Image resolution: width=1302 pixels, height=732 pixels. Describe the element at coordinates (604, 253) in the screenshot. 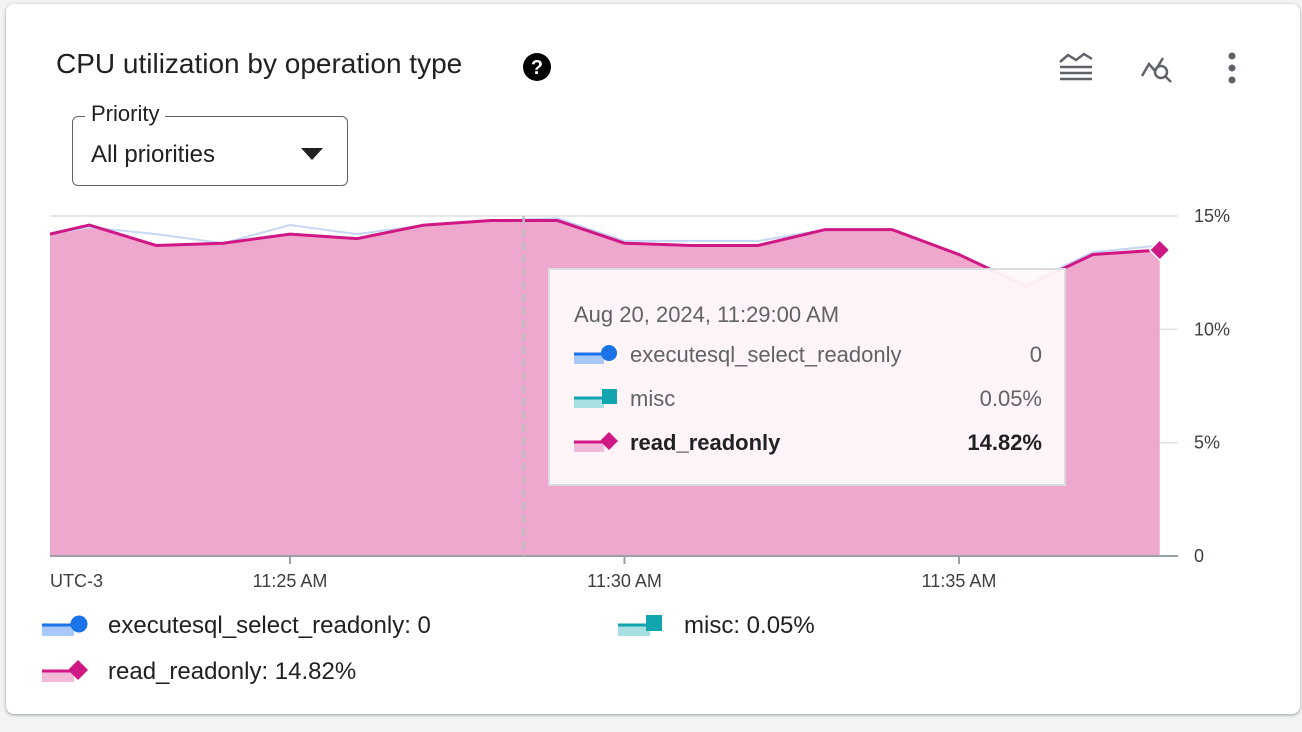

I see `series-line-read-readonly` at that location.